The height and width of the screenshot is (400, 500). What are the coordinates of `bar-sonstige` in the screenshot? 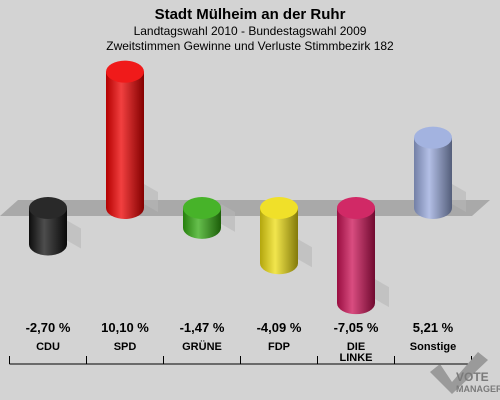 It's located at (440, 172).